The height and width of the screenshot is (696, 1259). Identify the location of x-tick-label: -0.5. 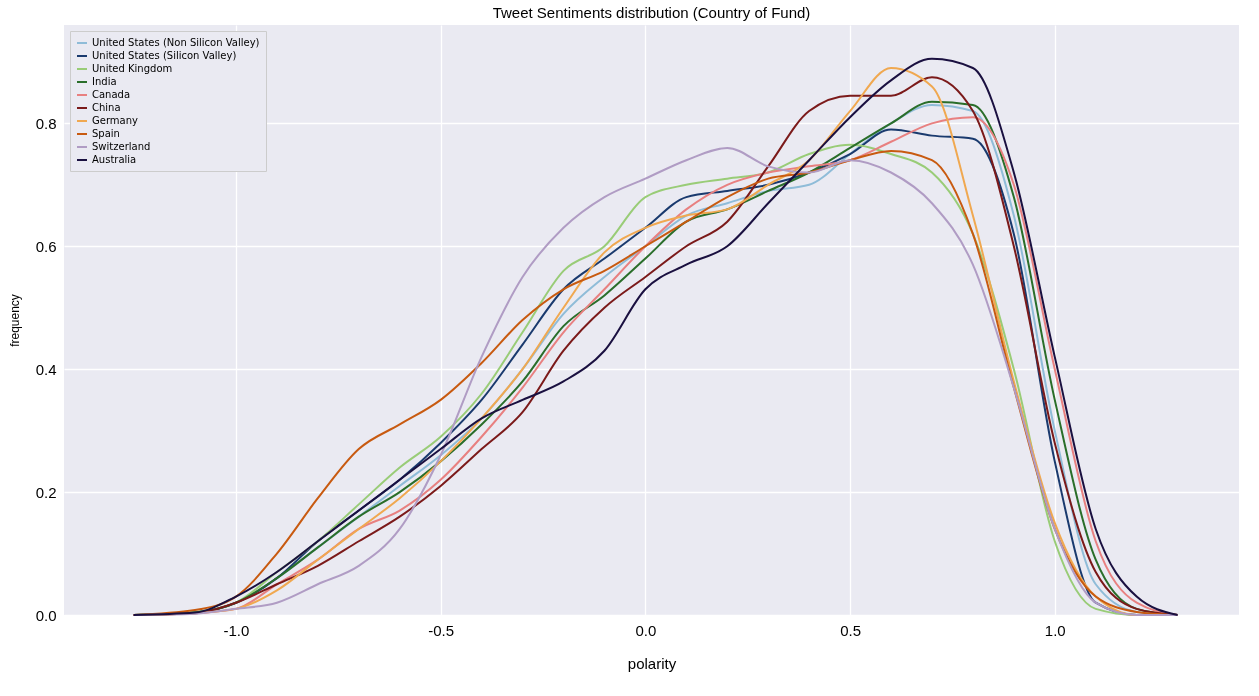
(441, 630).